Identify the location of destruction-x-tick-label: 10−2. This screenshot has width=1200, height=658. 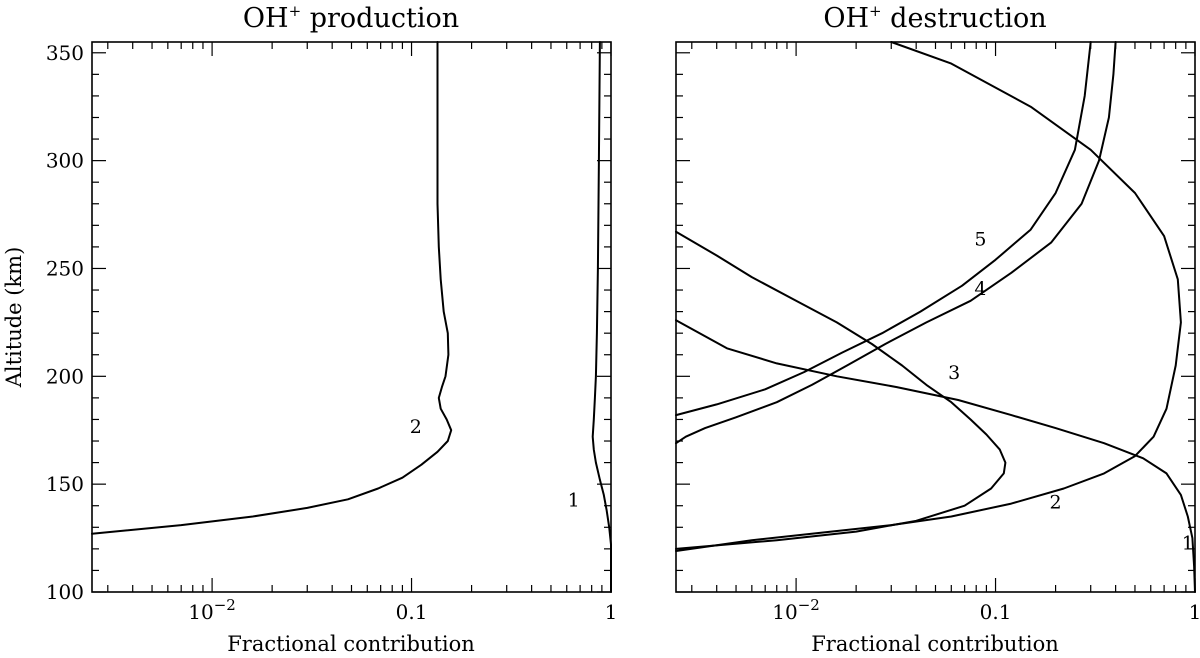
(796, 610).